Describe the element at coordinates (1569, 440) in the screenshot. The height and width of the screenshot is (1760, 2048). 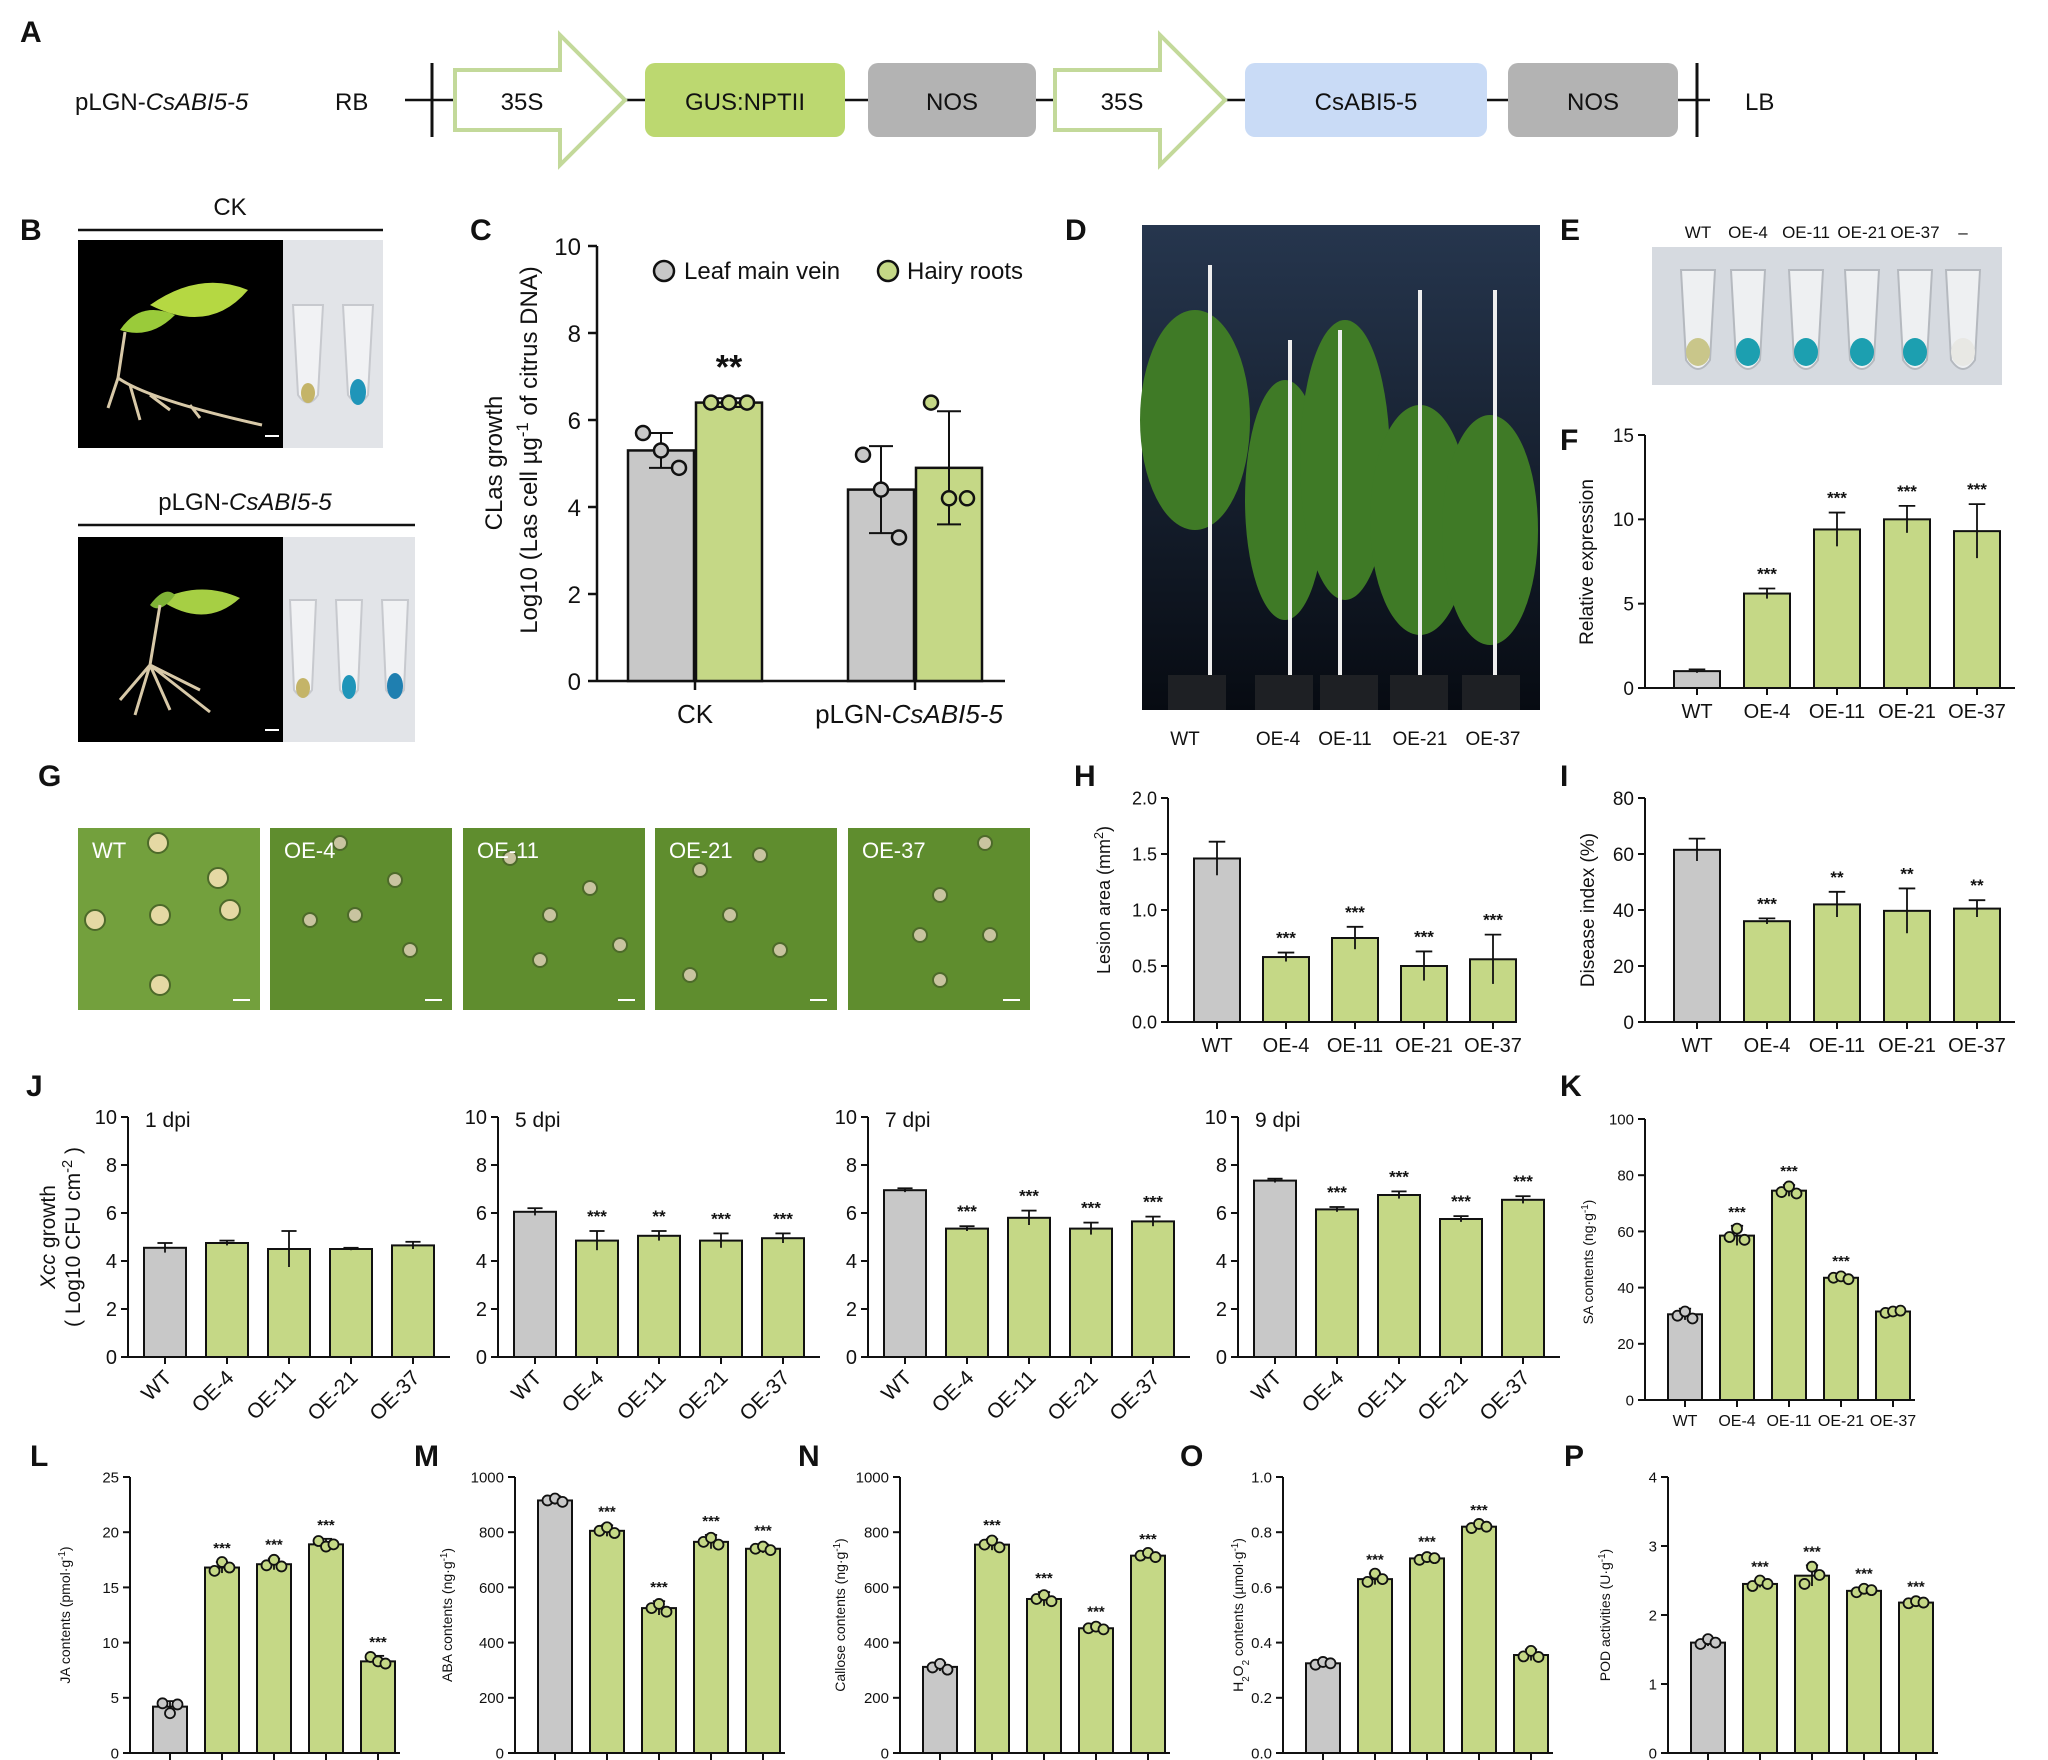
I see `panel-label-f: F` at that location.